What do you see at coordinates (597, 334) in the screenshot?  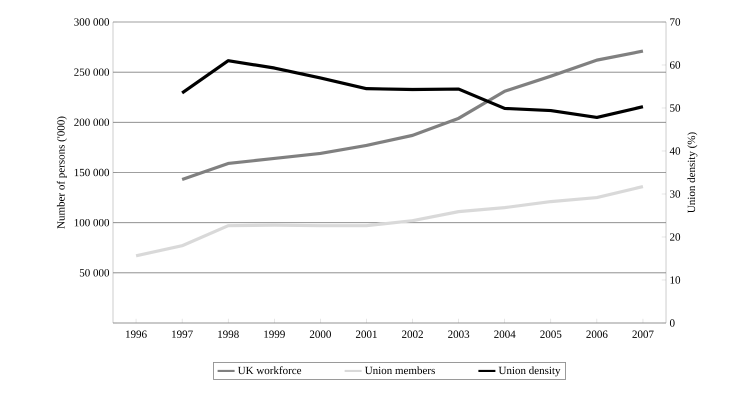 I see `x-tick-label: 2006` at bounding box center [597, 334].